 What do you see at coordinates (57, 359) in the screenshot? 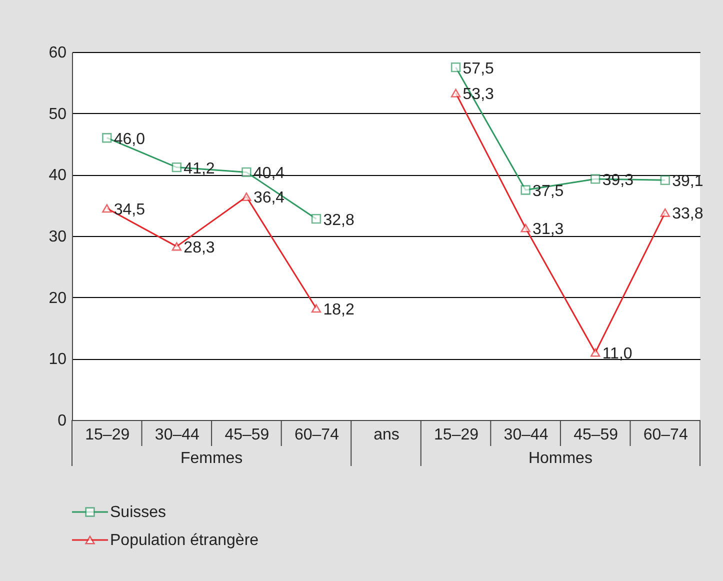
I see `y-tick-label: 10` at bounding box center [57, 359].